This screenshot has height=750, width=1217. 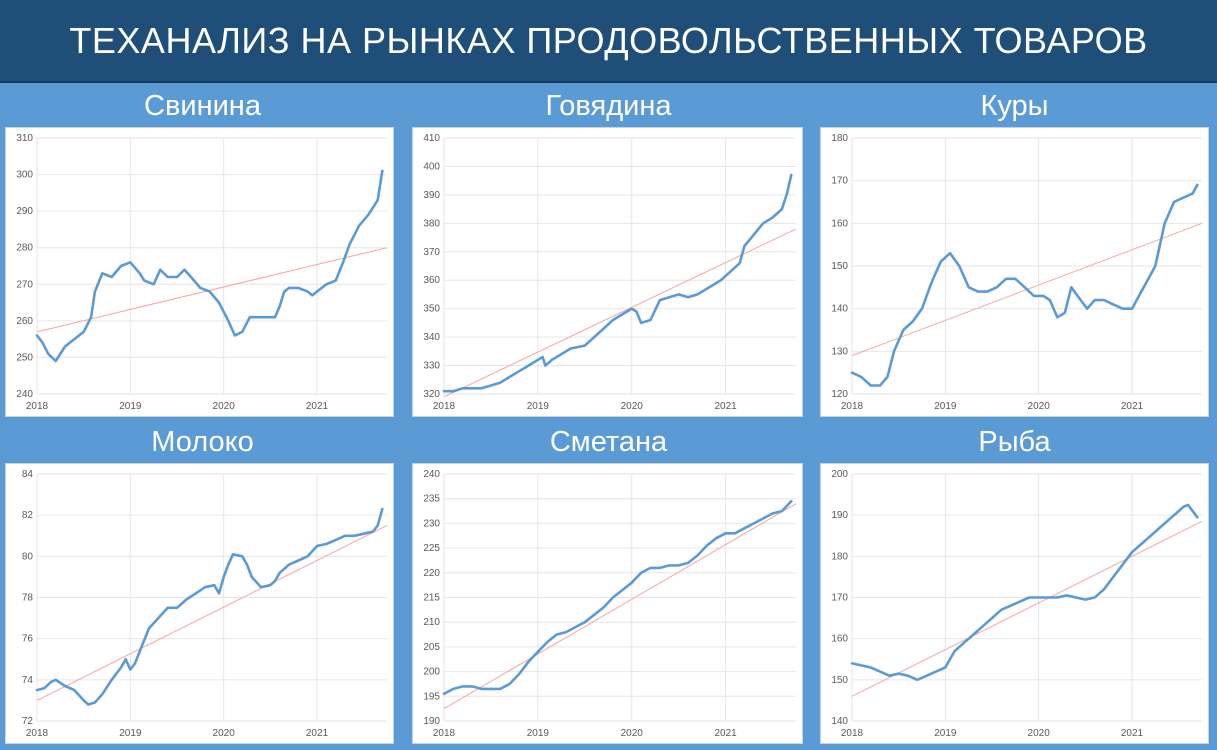 What do you see at coordinates (839, 138) in the screenshot?
I see `y-tick-label: 180` at bounding box center [839, 138].